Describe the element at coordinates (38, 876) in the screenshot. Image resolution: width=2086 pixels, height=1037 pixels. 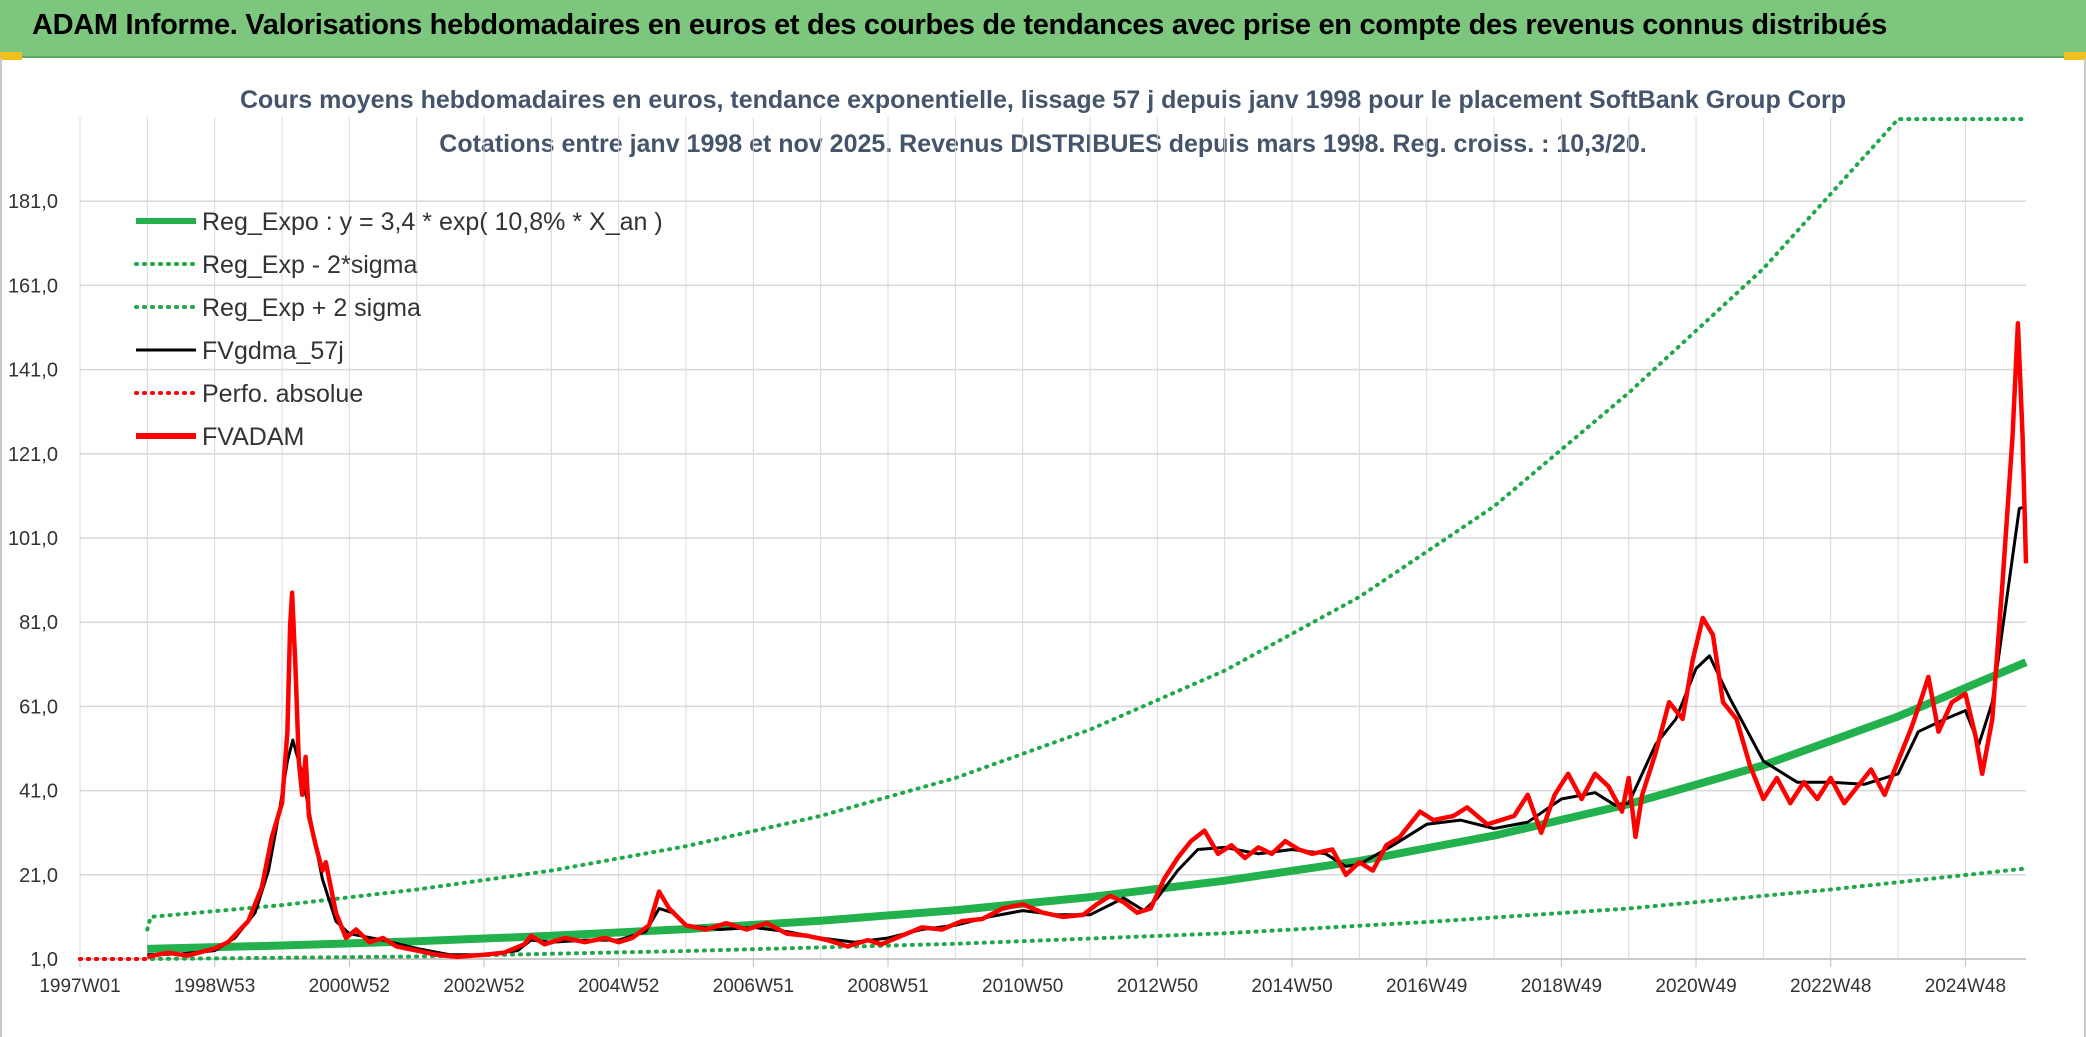
I see `y-tick-label: 21,0` at that location.